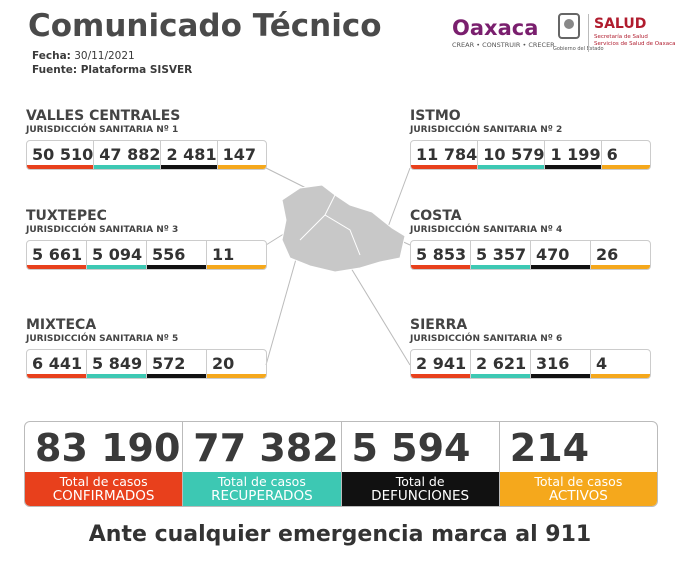 Image resolution: width=680 pixels, height=571 pixels. I want to click on source-label: Fuente:, so click(55, 70).